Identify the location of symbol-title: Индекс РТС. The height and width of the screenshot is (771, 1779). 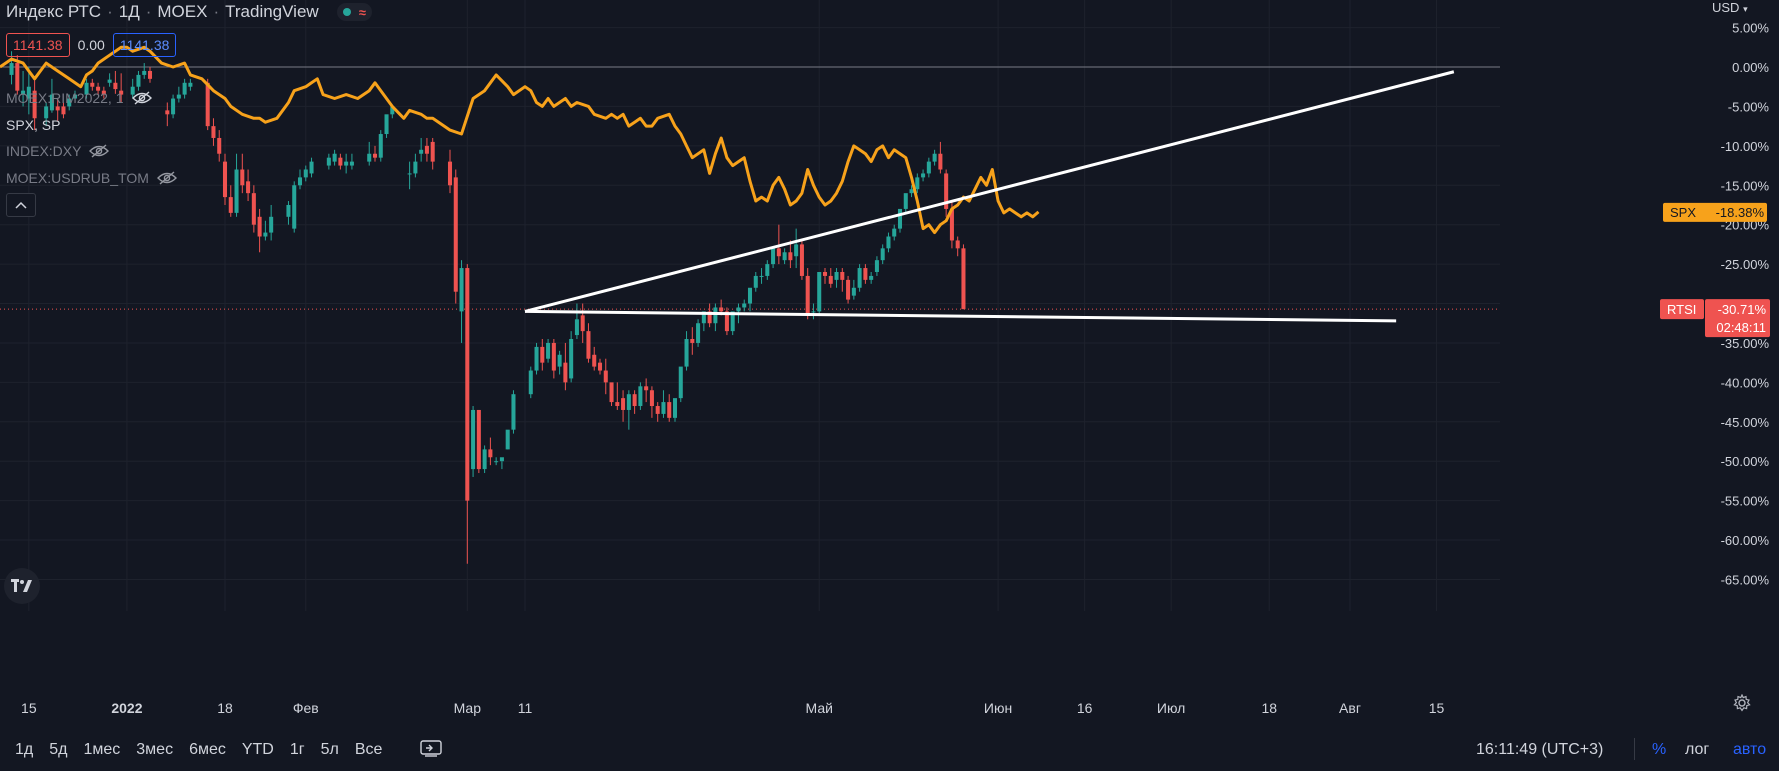
(54, 11).